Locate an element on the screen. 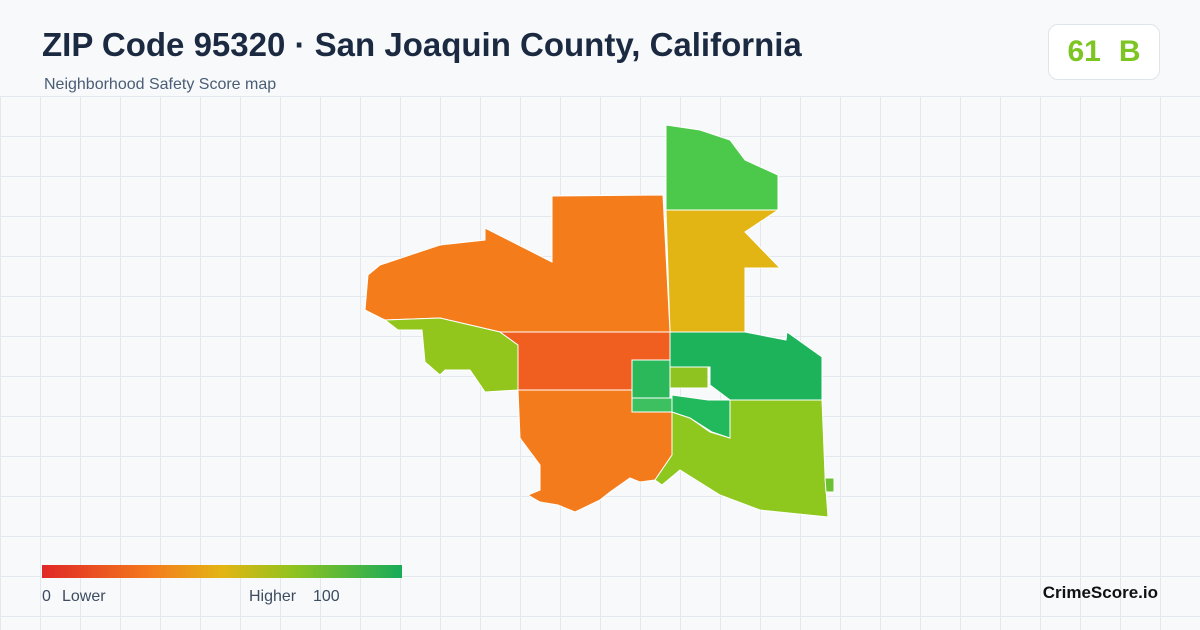  grade: B is located at coordinates (1129, 51).